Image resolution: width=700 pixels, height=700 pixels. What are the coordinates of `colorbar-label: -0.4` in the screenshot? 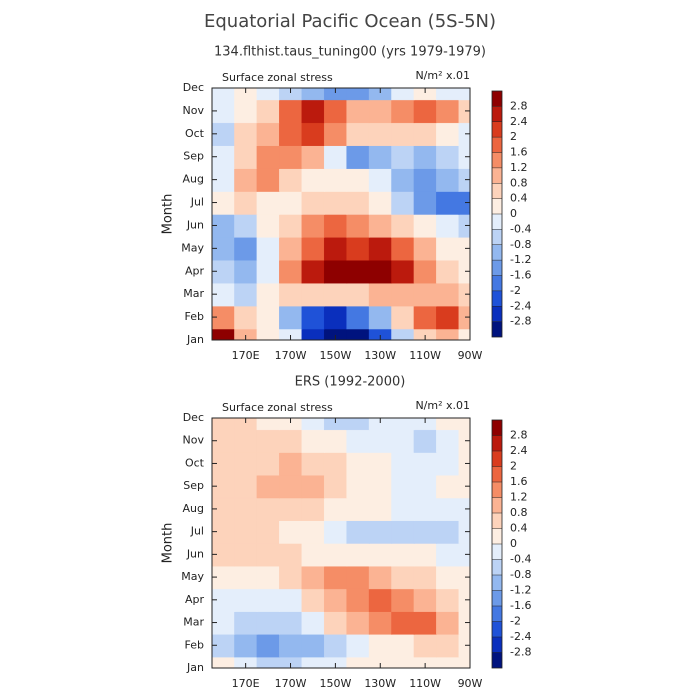 It's located at (520, 228).